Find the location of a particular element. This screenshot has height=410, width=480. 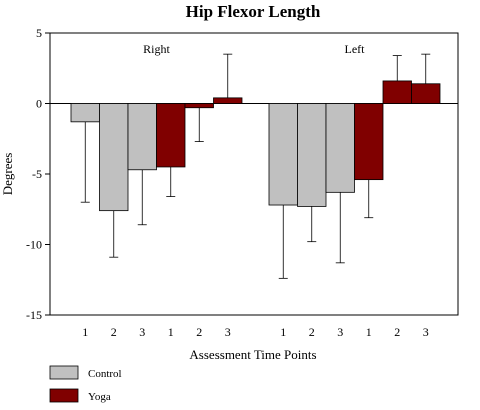

legend-swatch-control is located at coordinates (64, 372).